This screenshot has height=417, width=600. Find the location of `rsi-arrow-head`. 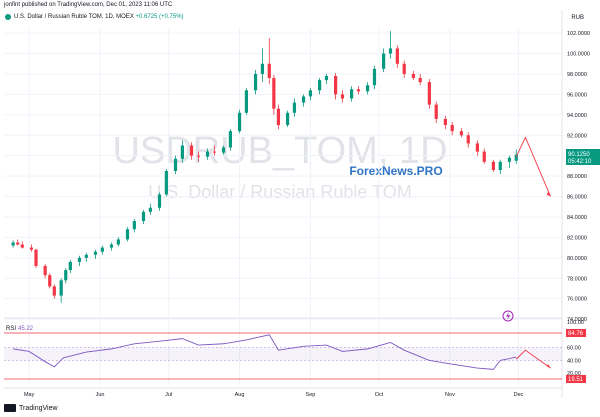

rsi-arrow-head is located at coordinates (548, 366).